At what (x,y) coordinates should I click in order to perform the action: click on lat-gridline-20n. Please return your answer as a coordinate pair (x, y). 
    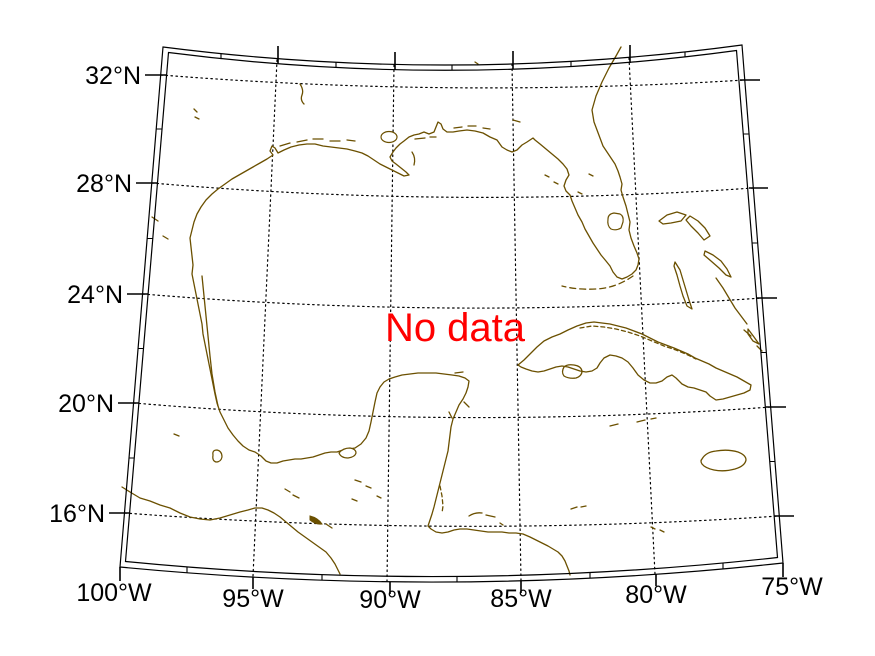
    Looking at the image, I should click on (452, 410).